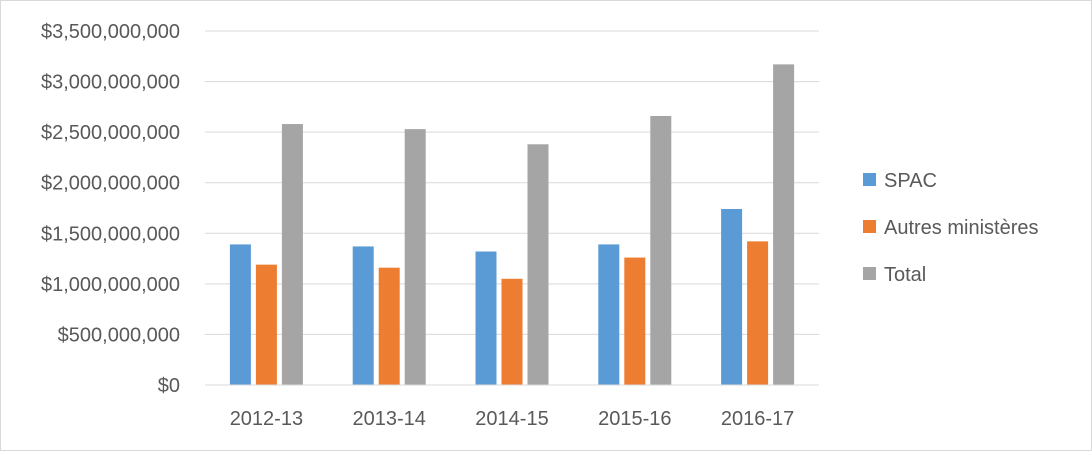 Image resolution: width=1092 pixels, height=455 pixels. I want to click on y-tick-label: $2,500,000,000, so click(110, 133).